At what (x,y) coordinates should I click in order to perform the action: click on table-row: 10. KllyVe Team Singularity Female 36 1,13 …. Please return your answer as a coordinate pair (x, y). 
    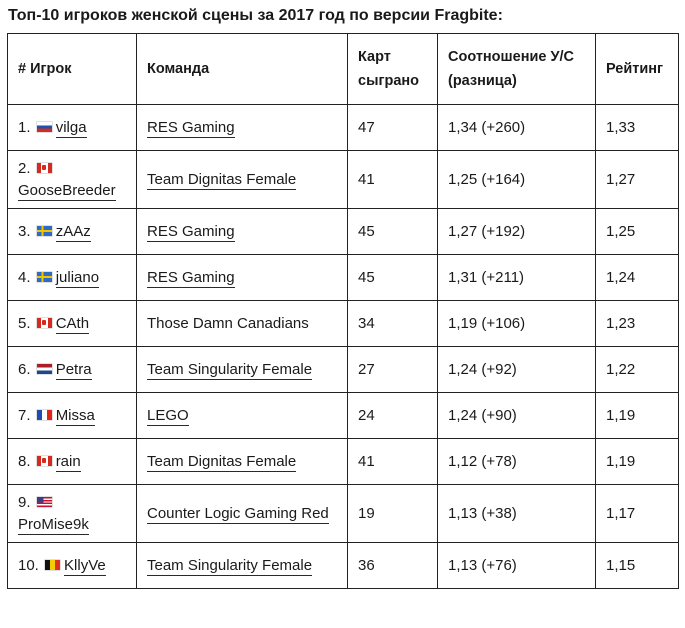
    Looking at the image, I should click on (343, 565).